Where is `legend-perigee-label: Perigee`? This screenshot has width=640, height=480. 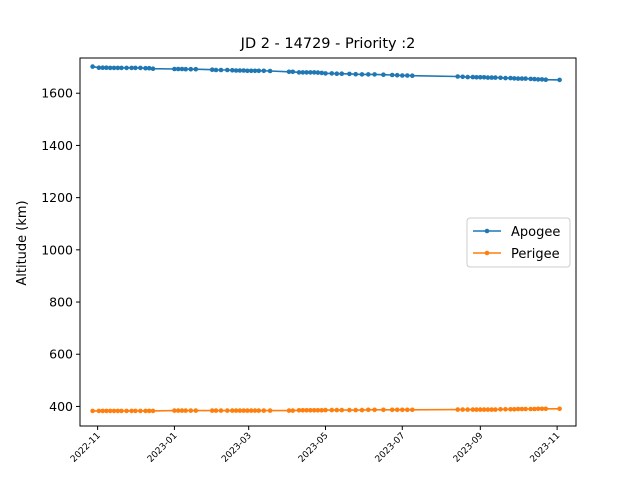 legend-perigee-label: Perigee is located at coordinates (535, 254).